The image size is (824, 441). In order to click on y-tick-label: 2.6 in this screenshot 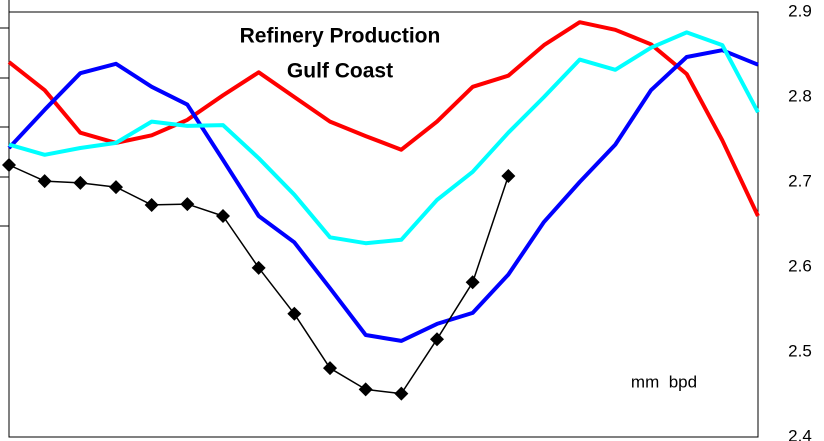, I will do `click(800, 265)`.